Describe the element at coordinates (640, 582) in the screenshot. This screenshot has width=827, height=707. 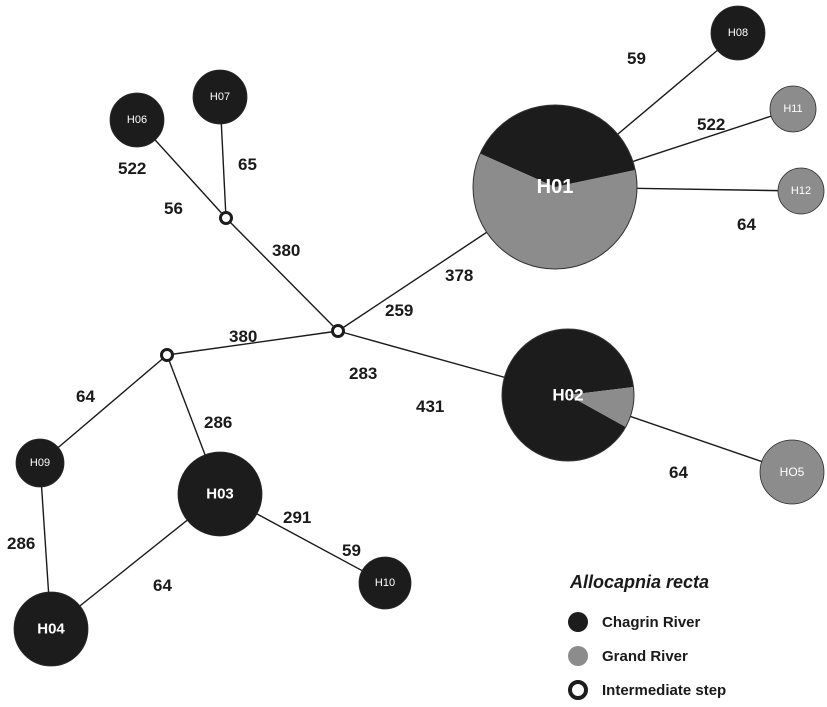
I see `legend-title: Allocapnia recta` at that location.